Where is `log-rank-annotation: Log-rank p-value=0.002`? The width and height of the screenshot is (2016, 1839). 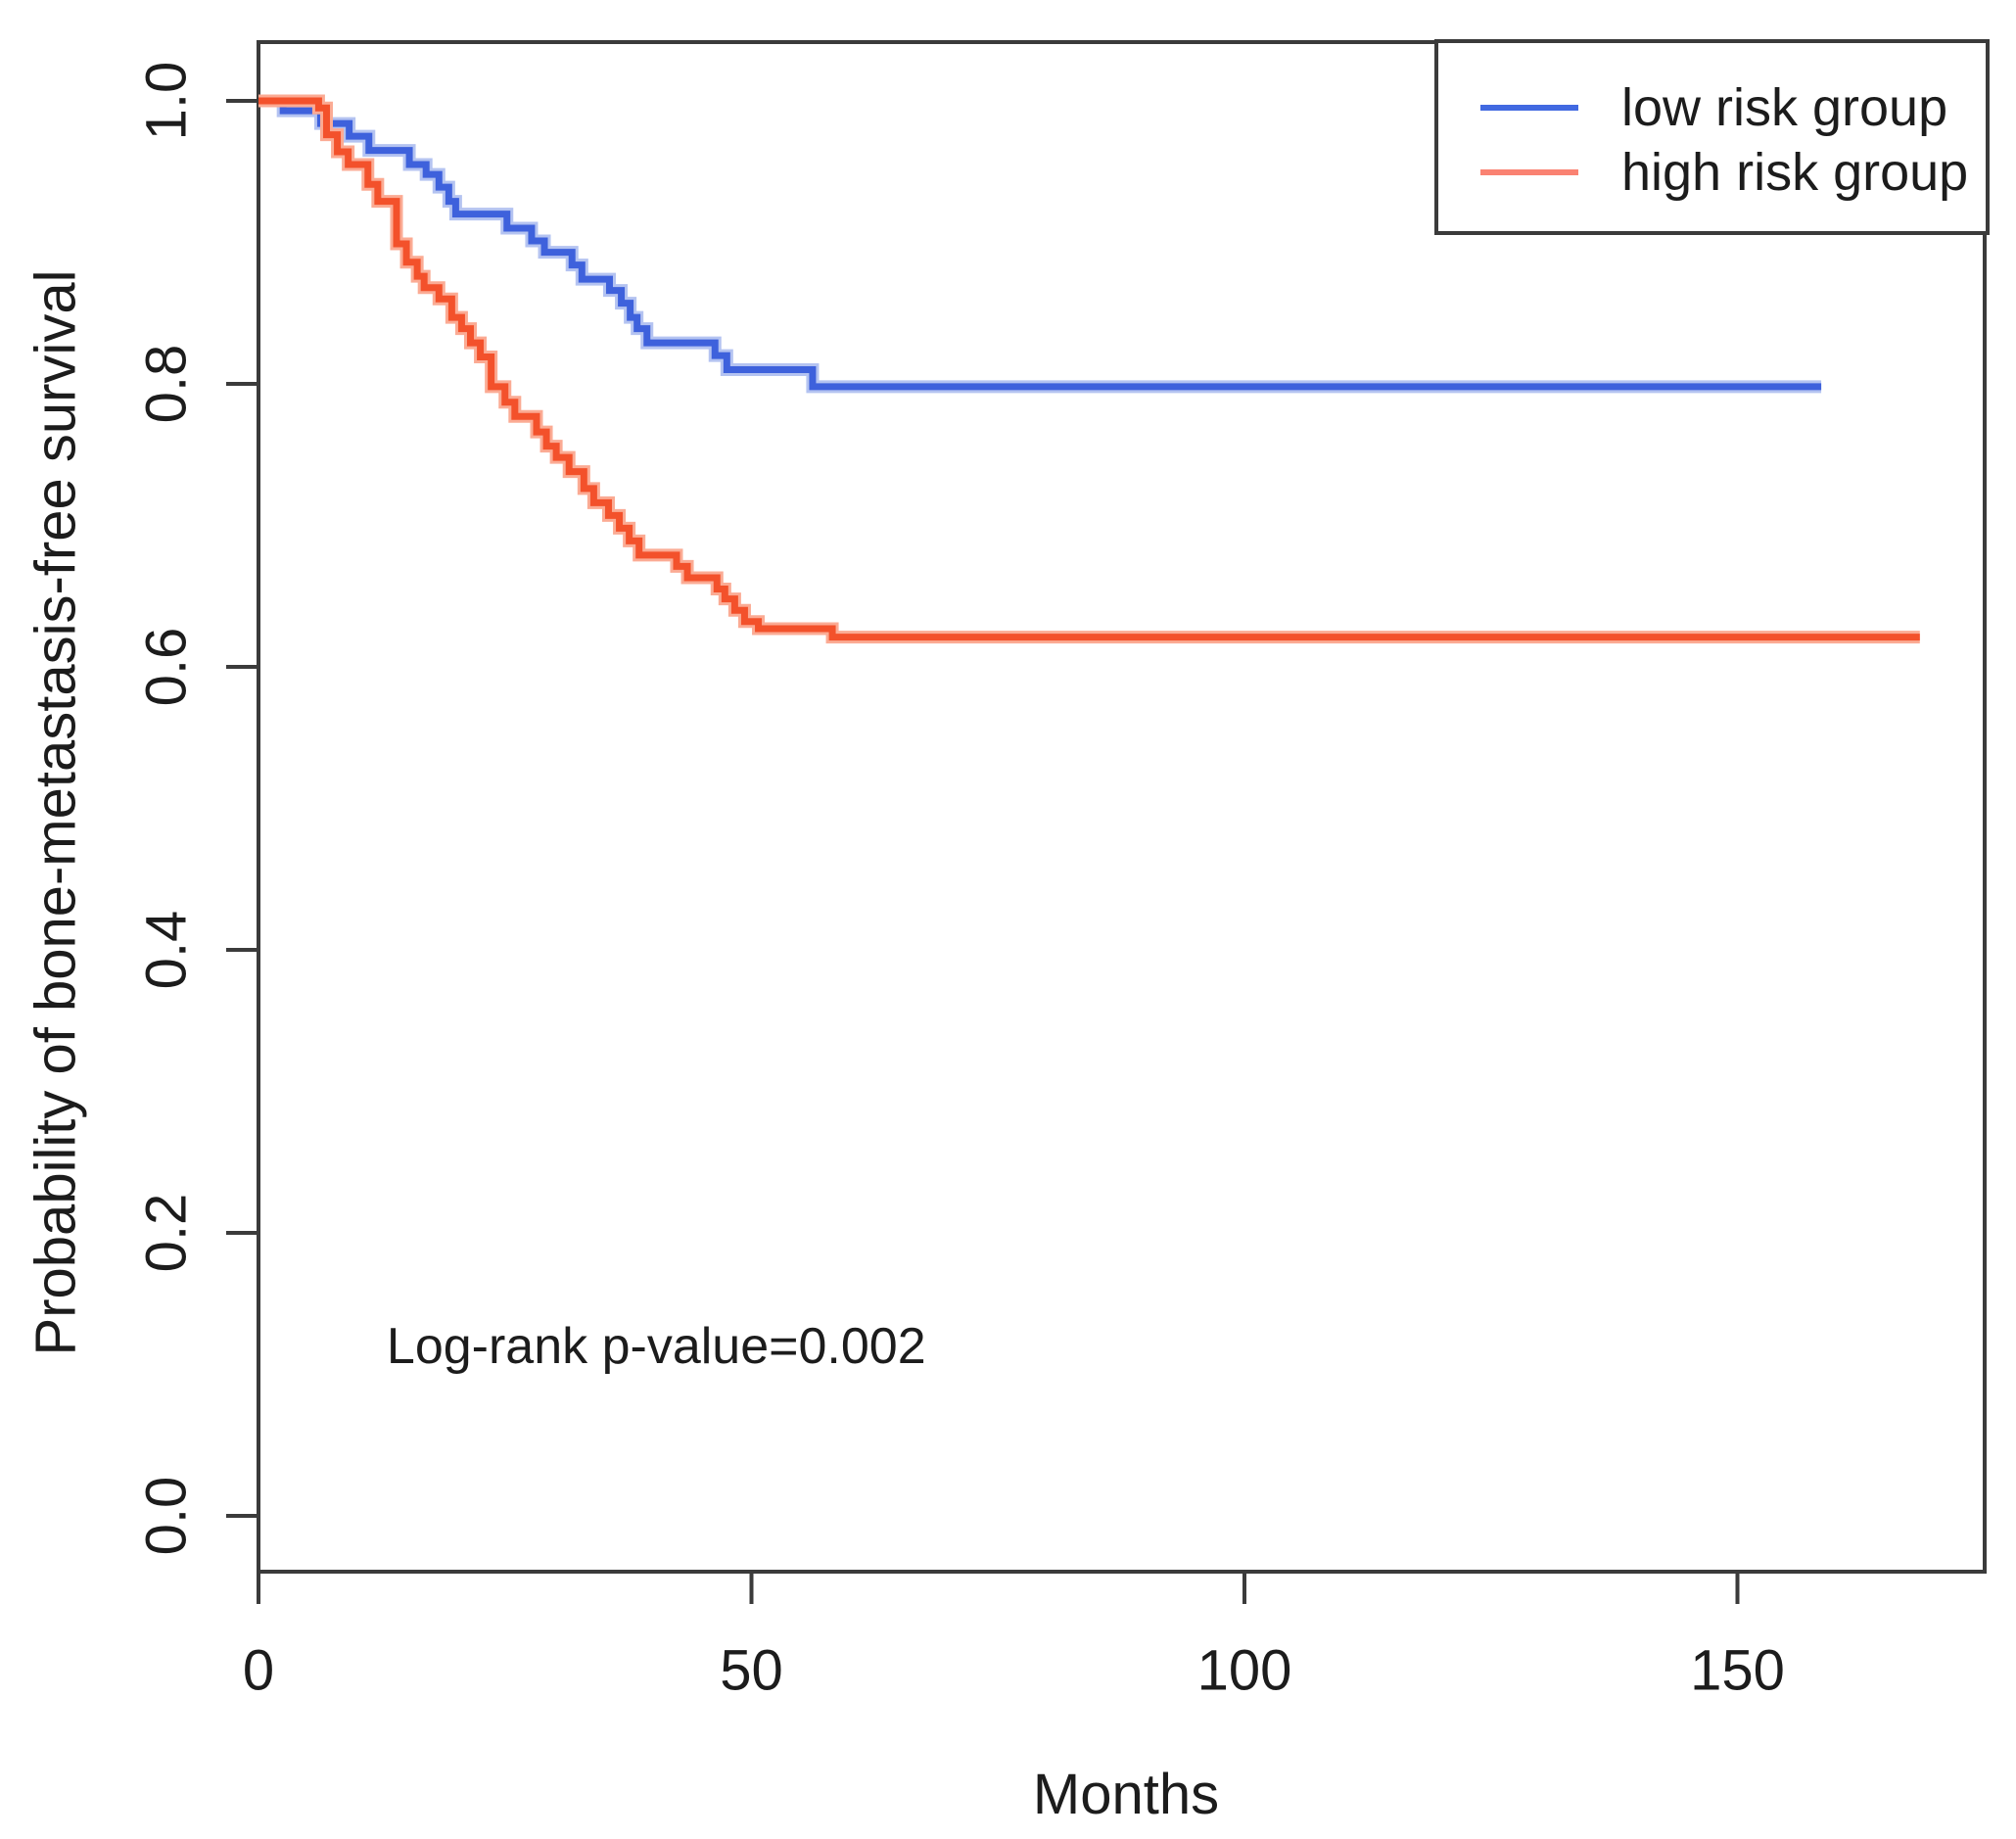
log-rank-annotation: Log-rank p-value=0.002 is located at coordinates (657, 1346).